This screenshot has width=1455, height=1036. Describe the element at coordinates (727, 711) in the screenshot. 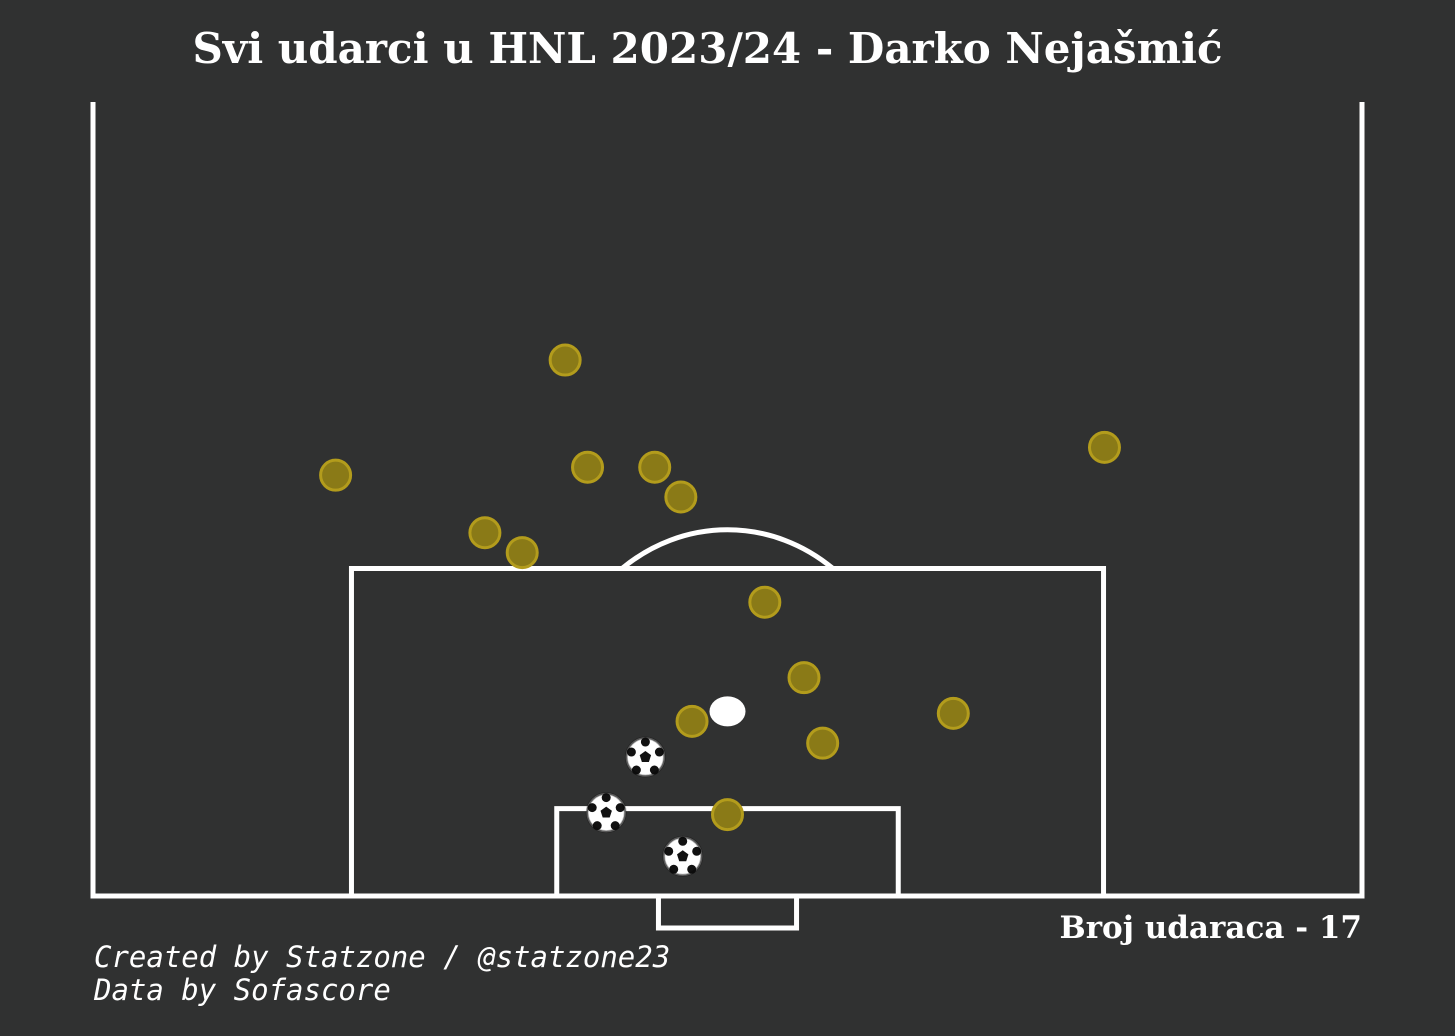

I see `penalty-spot` at that location.